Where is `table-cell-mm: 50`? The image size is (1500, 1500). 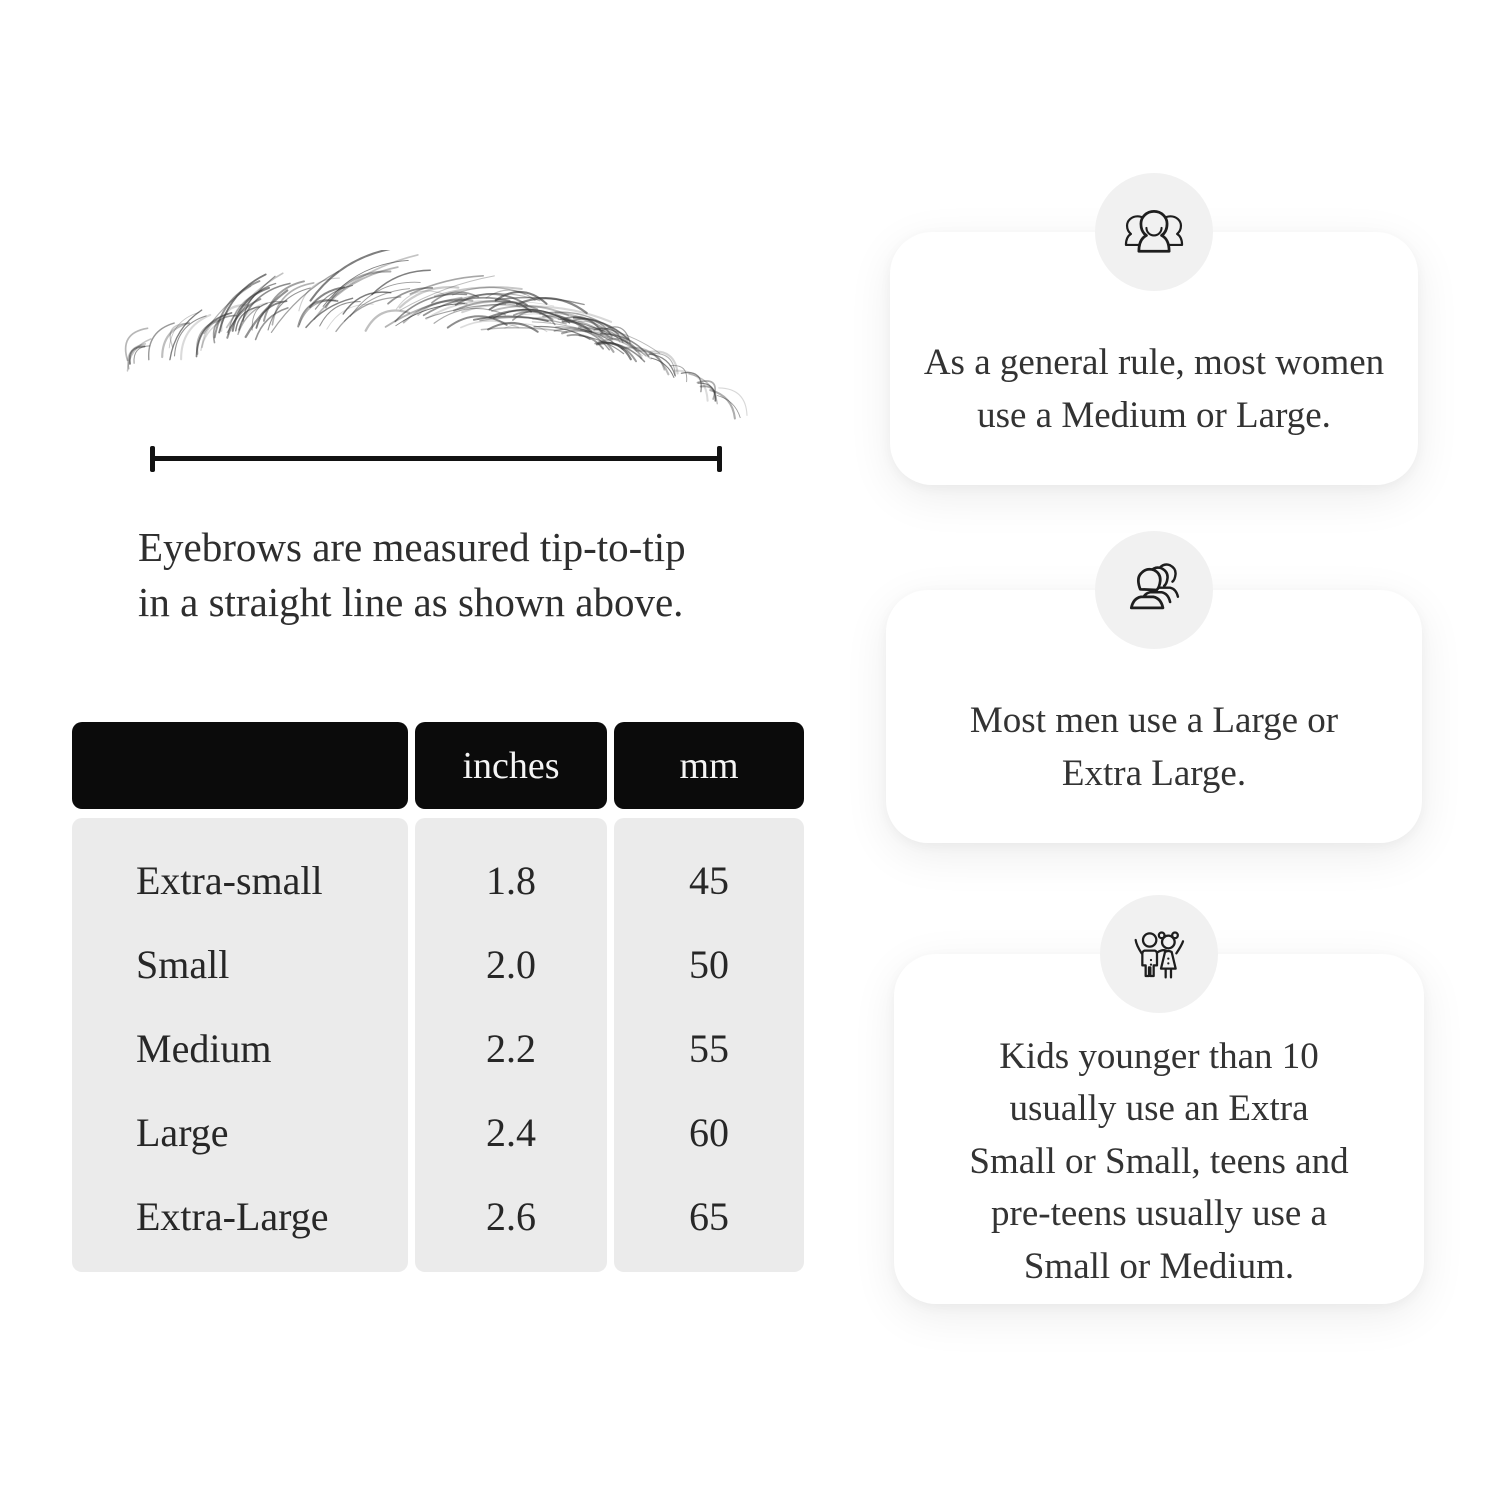 table-cell-mm: 50 is located at coordinates (709, 964).